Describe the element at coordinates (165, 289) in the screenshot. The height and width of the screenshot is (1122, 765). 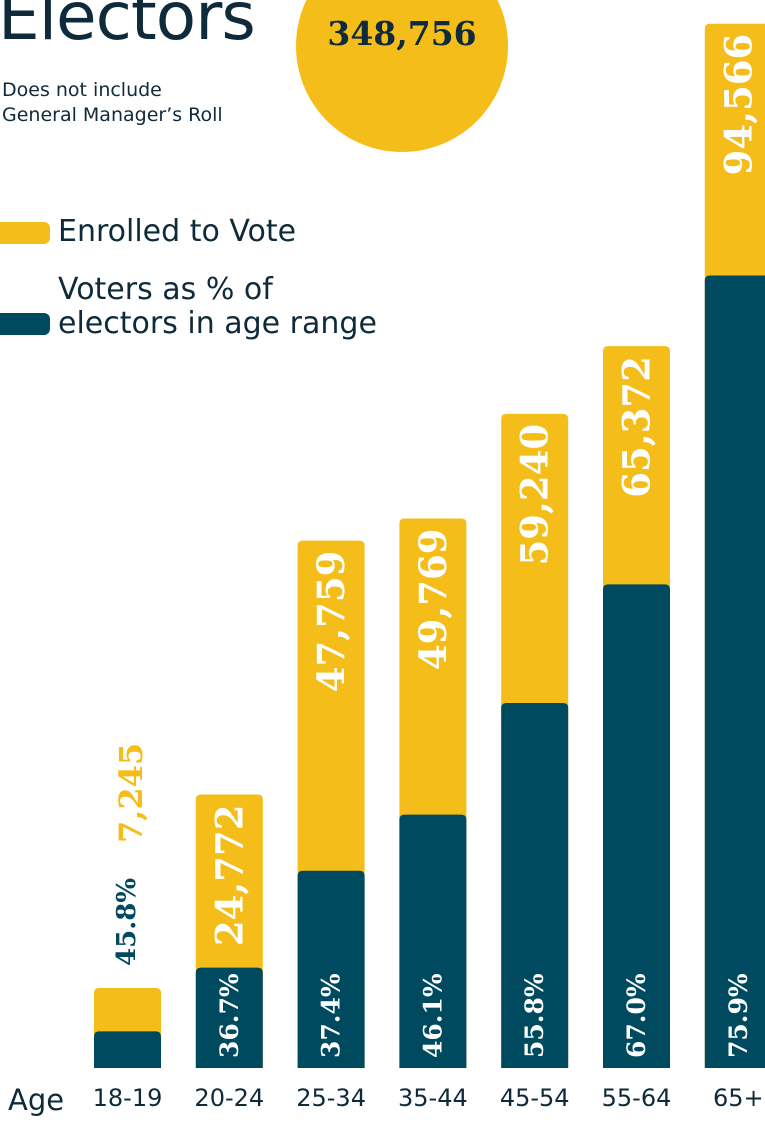
I see `legend-label-voters-line-1: Voters as % of` at that location.